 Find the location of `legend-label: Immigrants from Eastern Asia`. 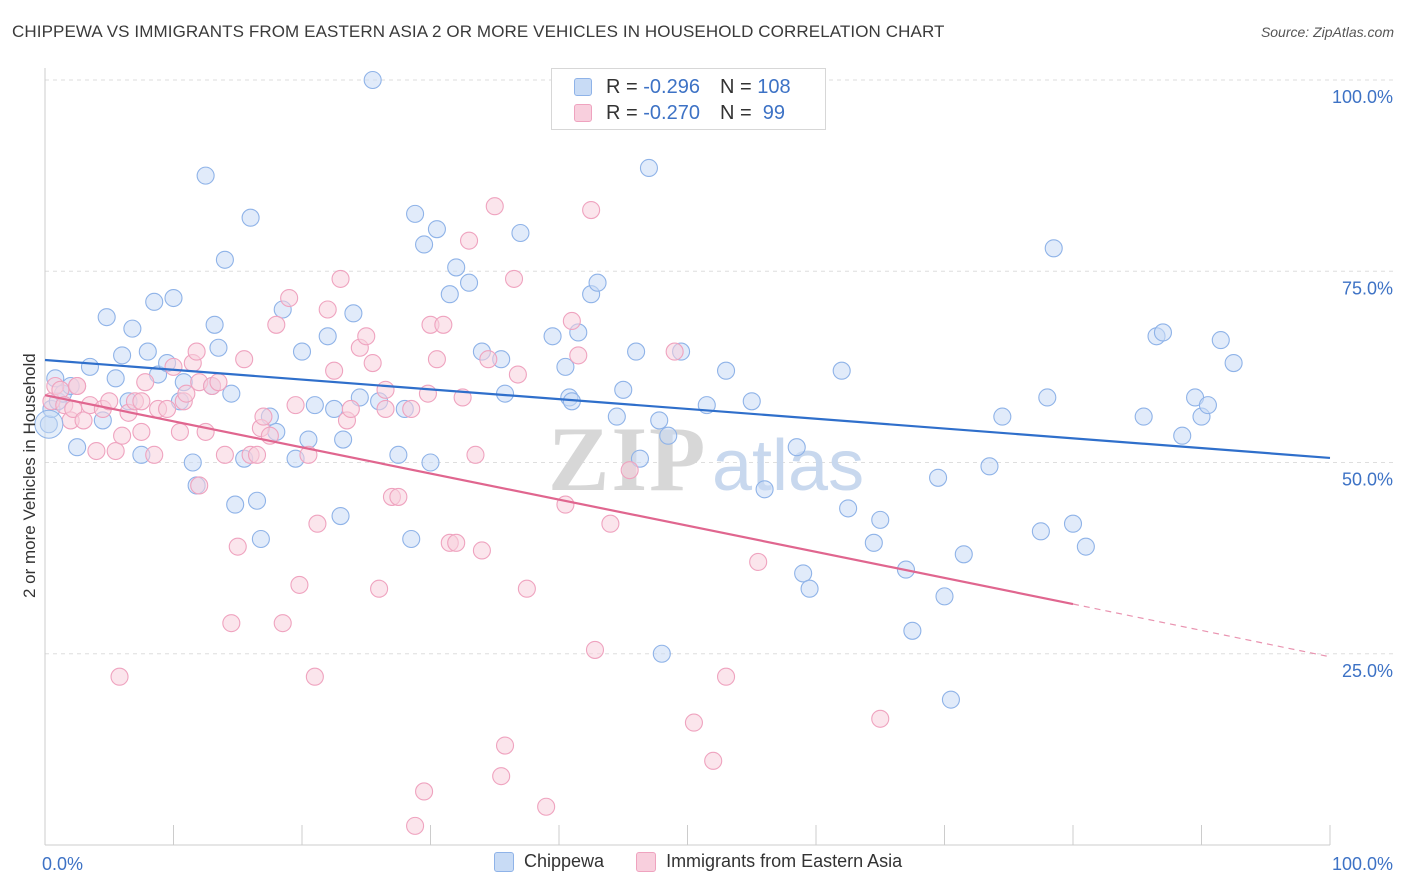

legend-label: Immigrants from Eastern Asia is located at coordinates (784, 861).